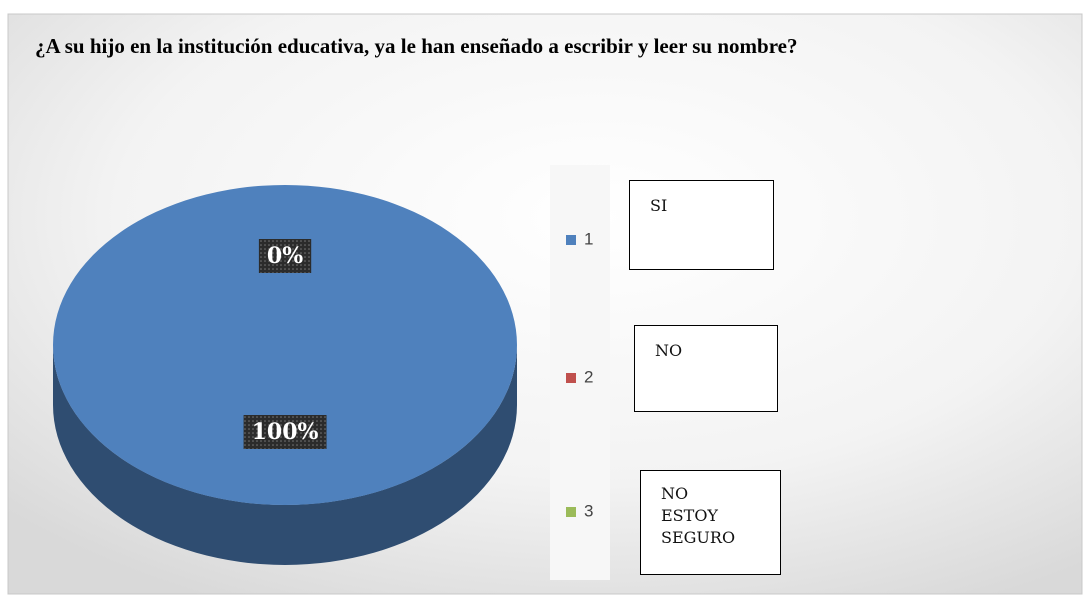  Describe the element at coordinates (580, 372) in the screenshot. I see `legend-panel` at that location.